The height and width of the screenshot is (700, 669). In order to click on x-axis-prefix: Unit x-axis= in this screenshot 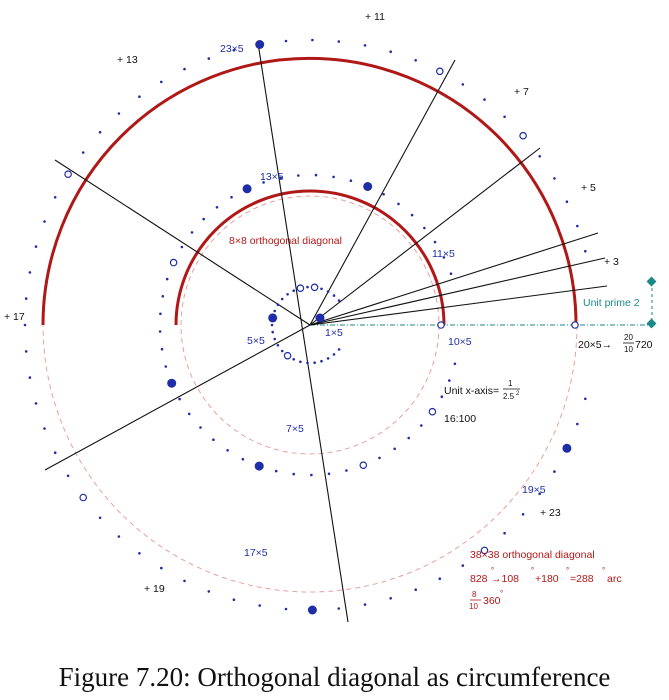, I will do `click(471, 391)`.